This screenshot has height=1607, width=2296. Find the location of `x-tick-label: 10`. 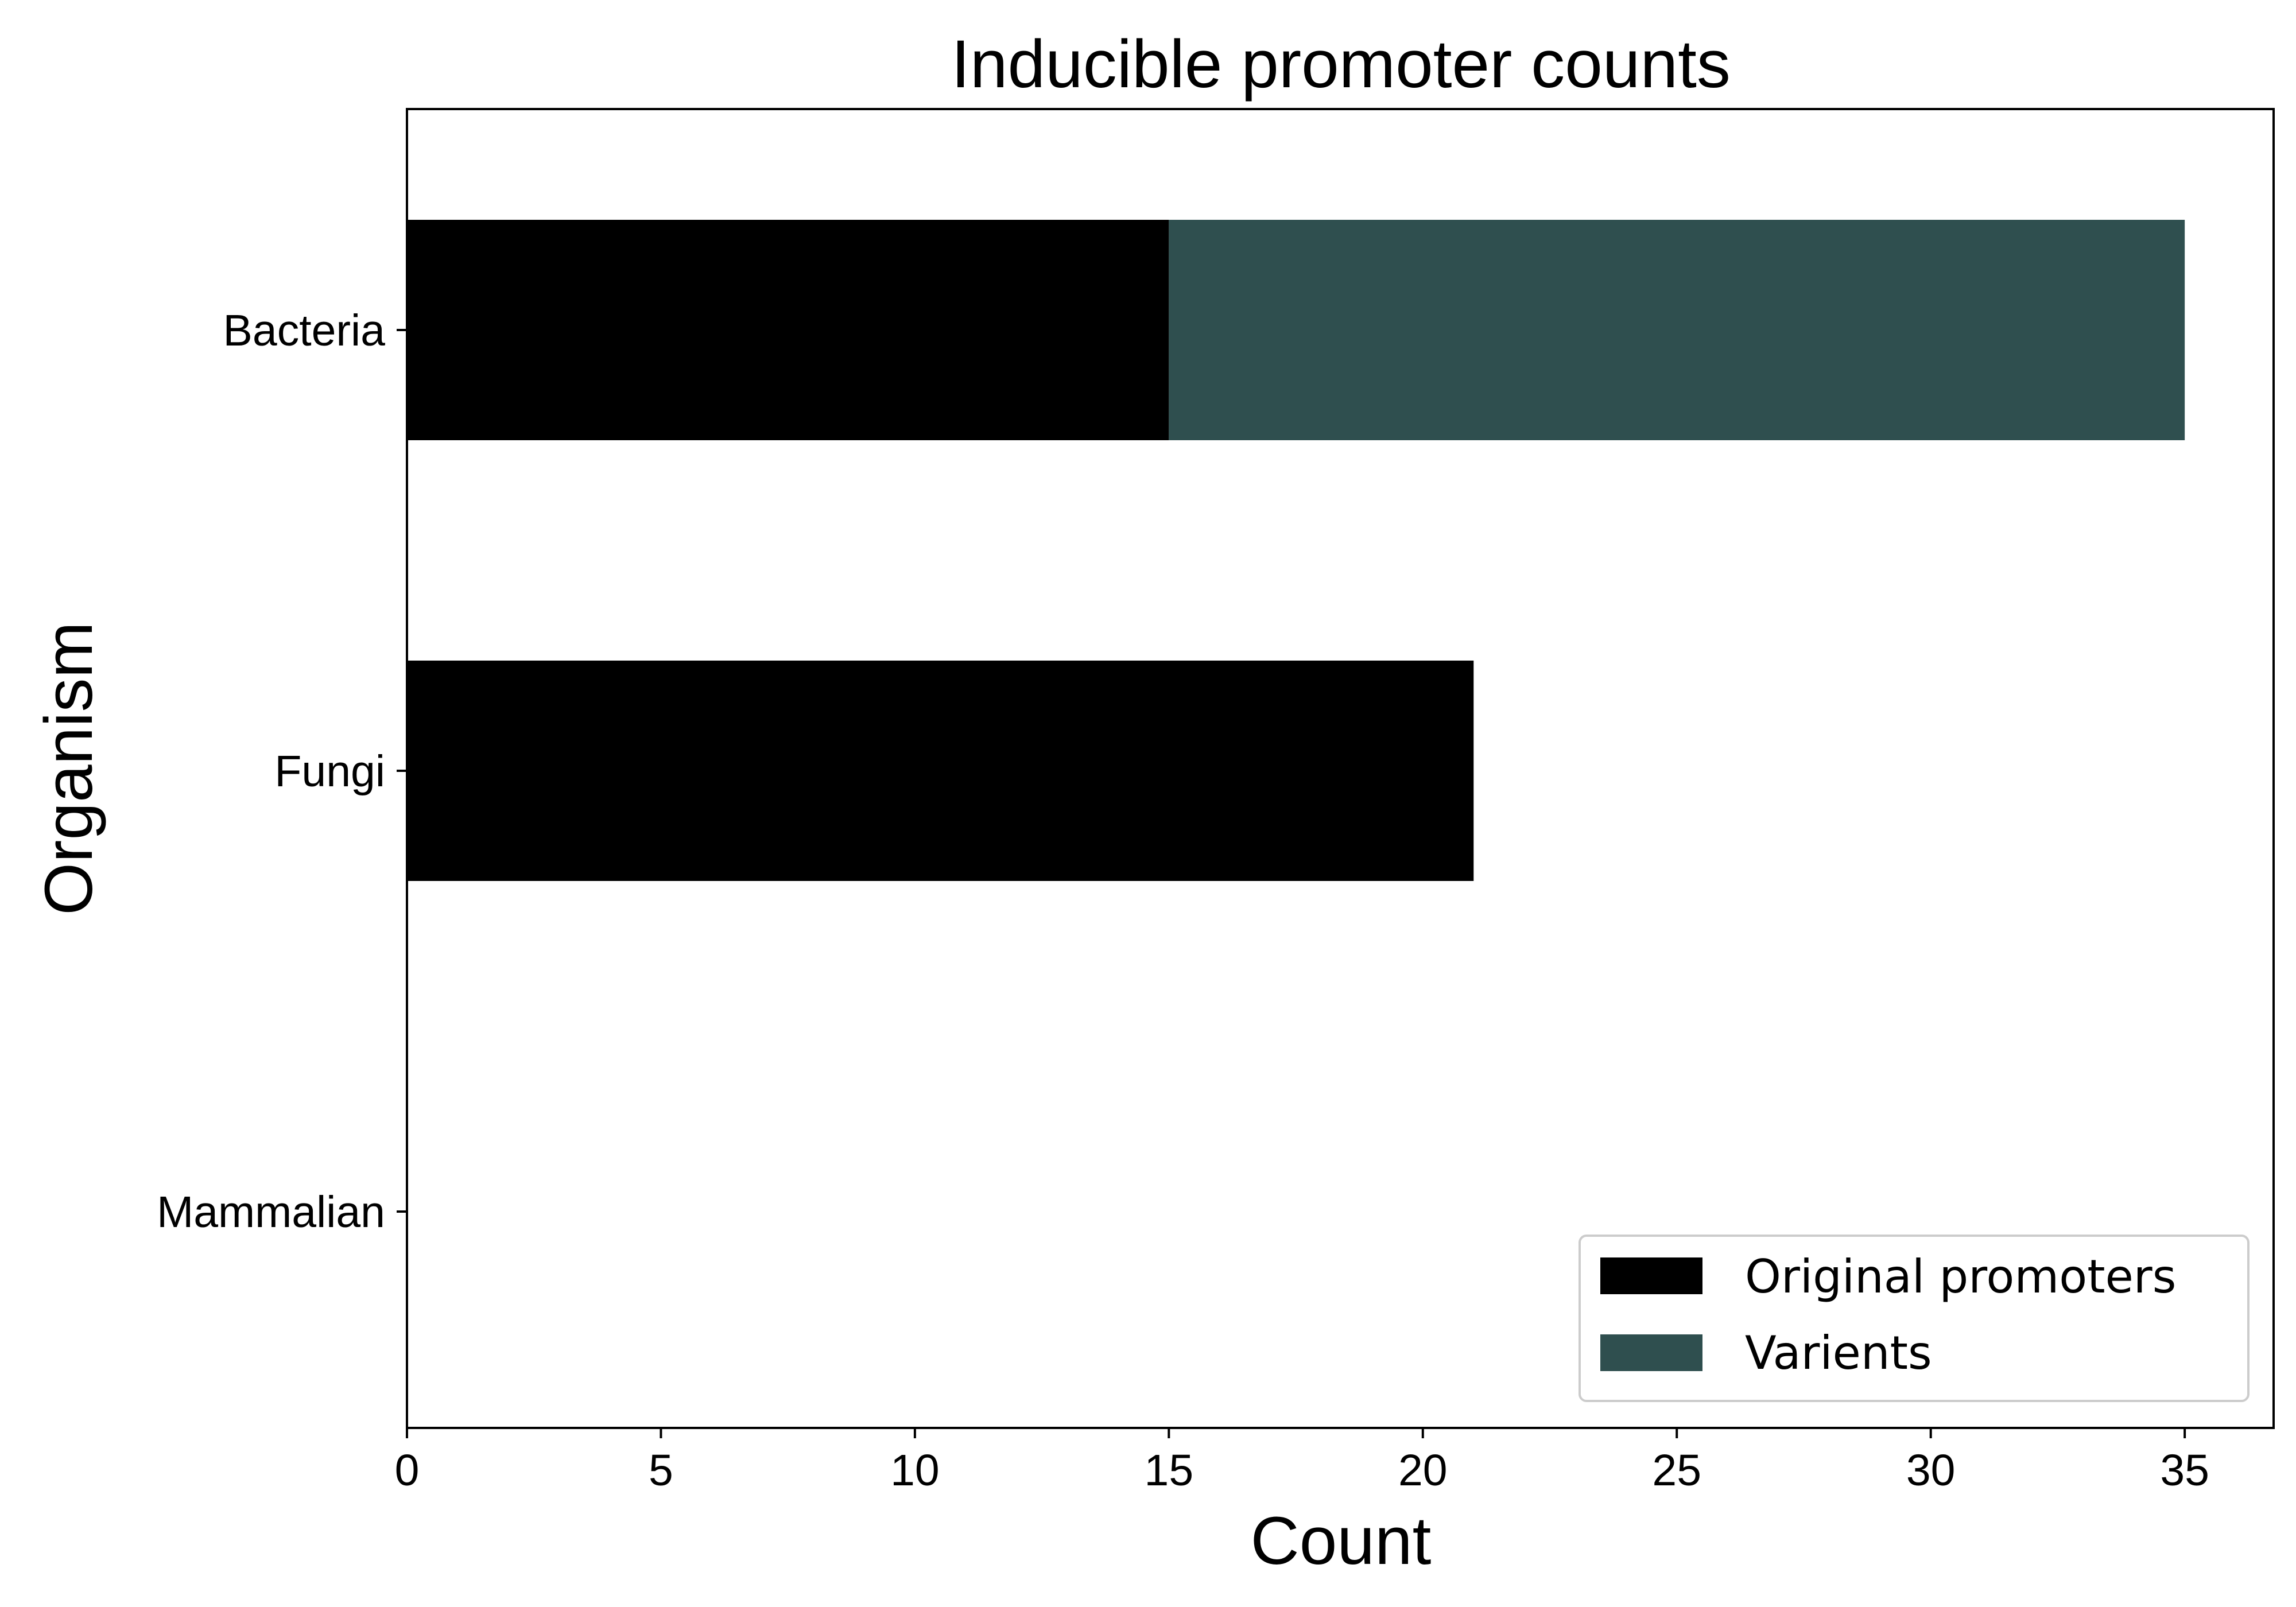

x-tick-label: 10 is located at coordinates (915, 1470).